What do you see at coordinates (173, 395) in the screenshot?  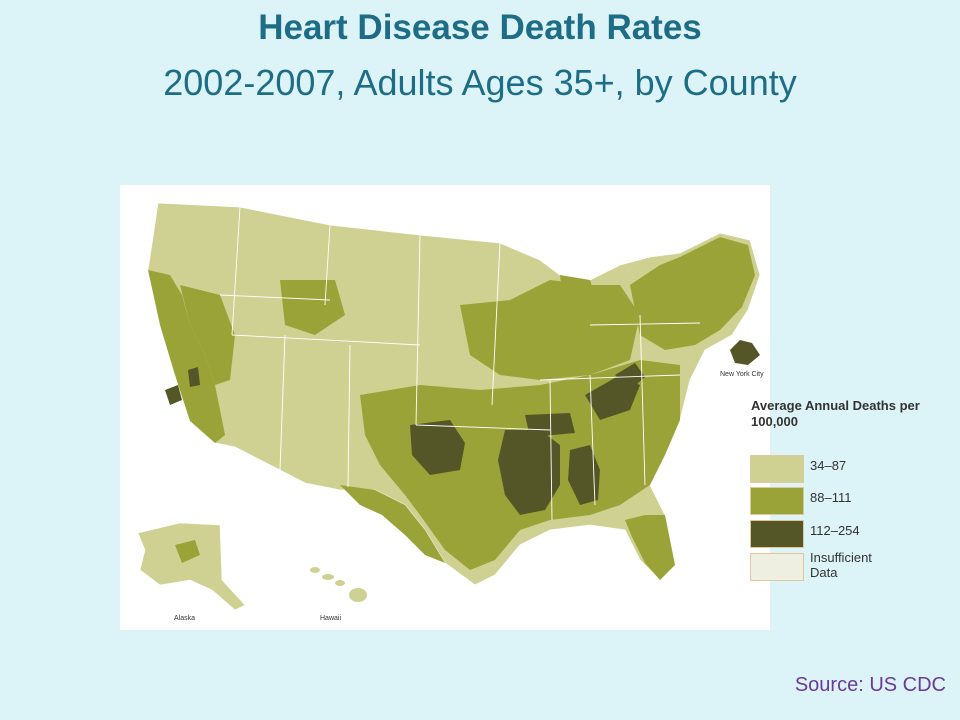 I see `region-high-socal` at bounding box center [173, 395].